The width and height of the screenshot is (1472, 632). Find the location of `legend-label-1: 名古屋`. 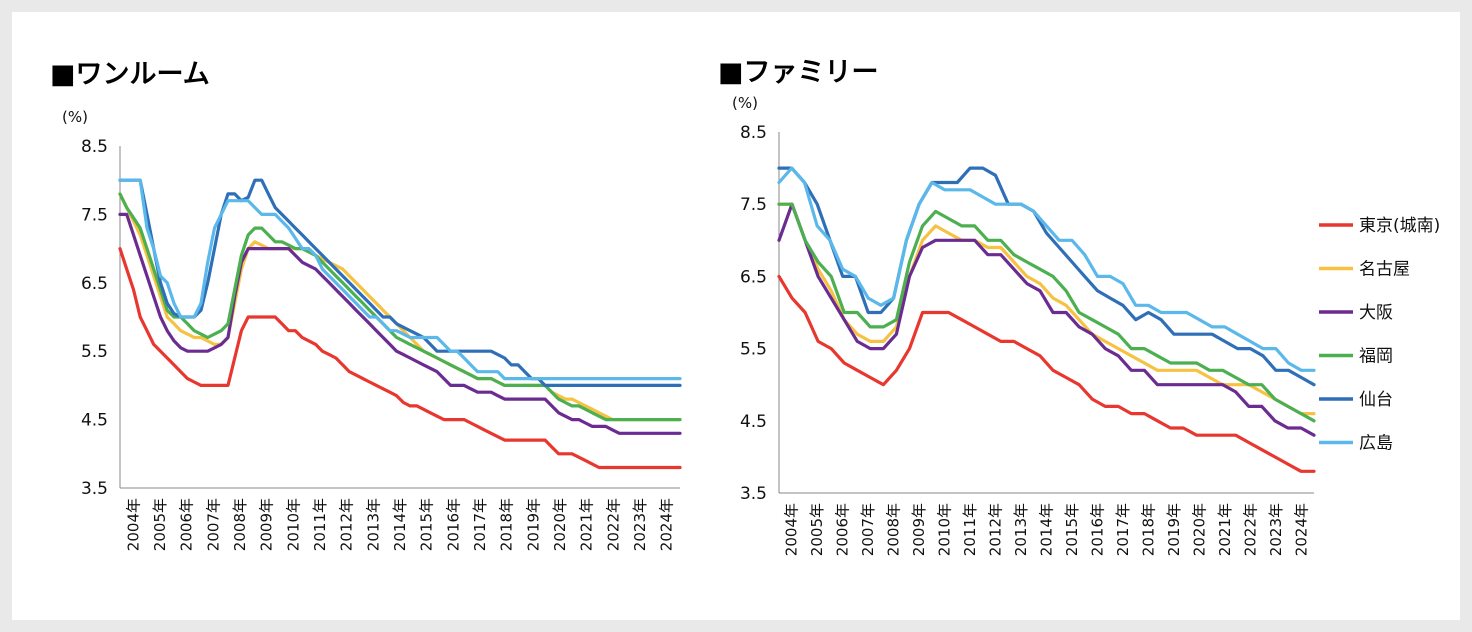

legend-label-1: 名古屋 is located at coordinates (1384, 270).